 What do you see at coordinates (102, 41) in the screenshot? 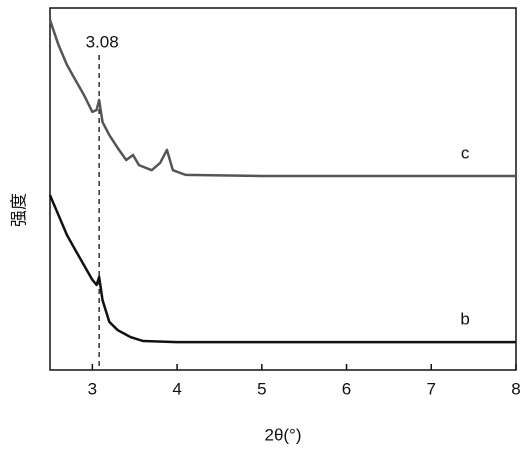
I see `annotation-label: 3.08` at bounding box center [102, 41].